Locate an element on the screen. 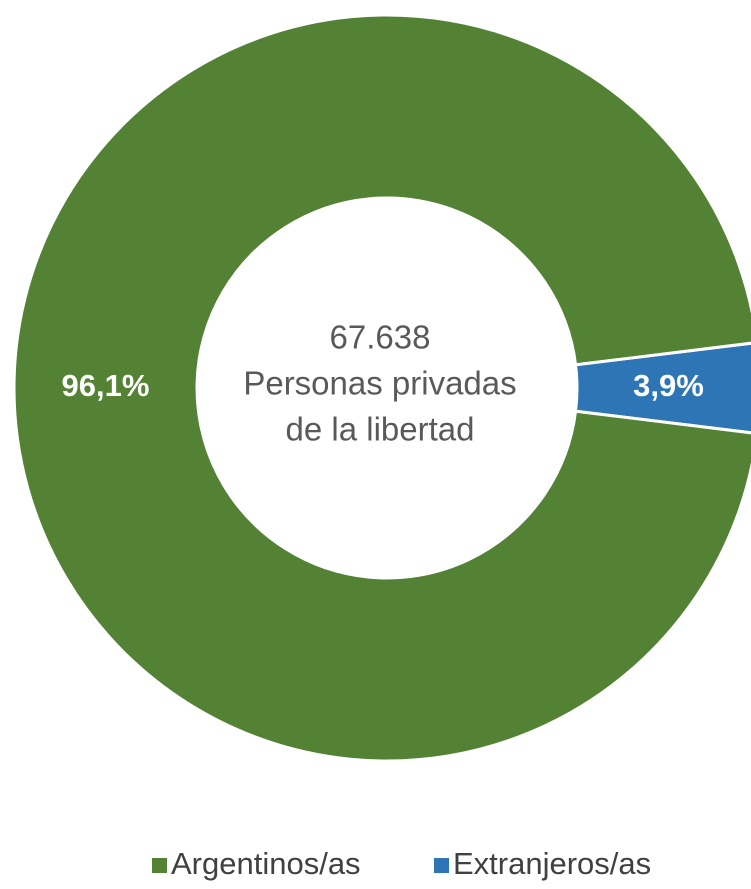 This screenshot has width=751, height=889. value-label: 96,1% is located at coordinates (106, 385).